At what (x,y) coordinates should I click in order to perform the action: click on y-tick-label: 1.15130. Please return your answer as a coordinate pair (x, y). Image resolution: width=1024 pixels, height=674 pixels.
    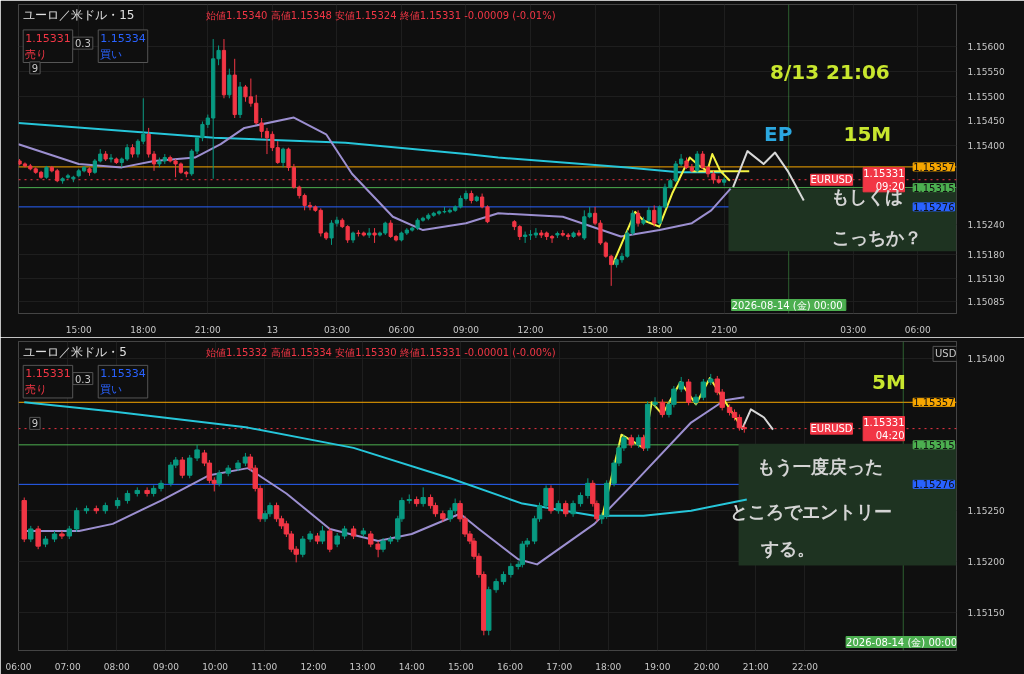
    Looking at the image, I should click on (986, 279).